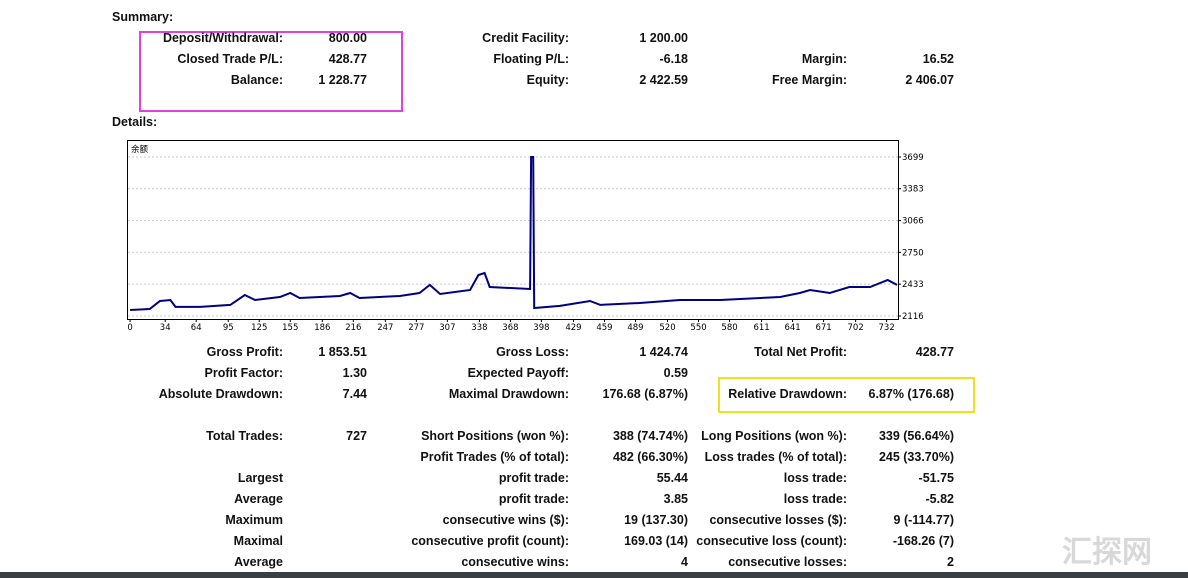 The height and width of the screenshot is (578, 1188). Describe the element at coordinates (913, 158) in the screenshot. I see `y-tick-label: 3699` at that location.